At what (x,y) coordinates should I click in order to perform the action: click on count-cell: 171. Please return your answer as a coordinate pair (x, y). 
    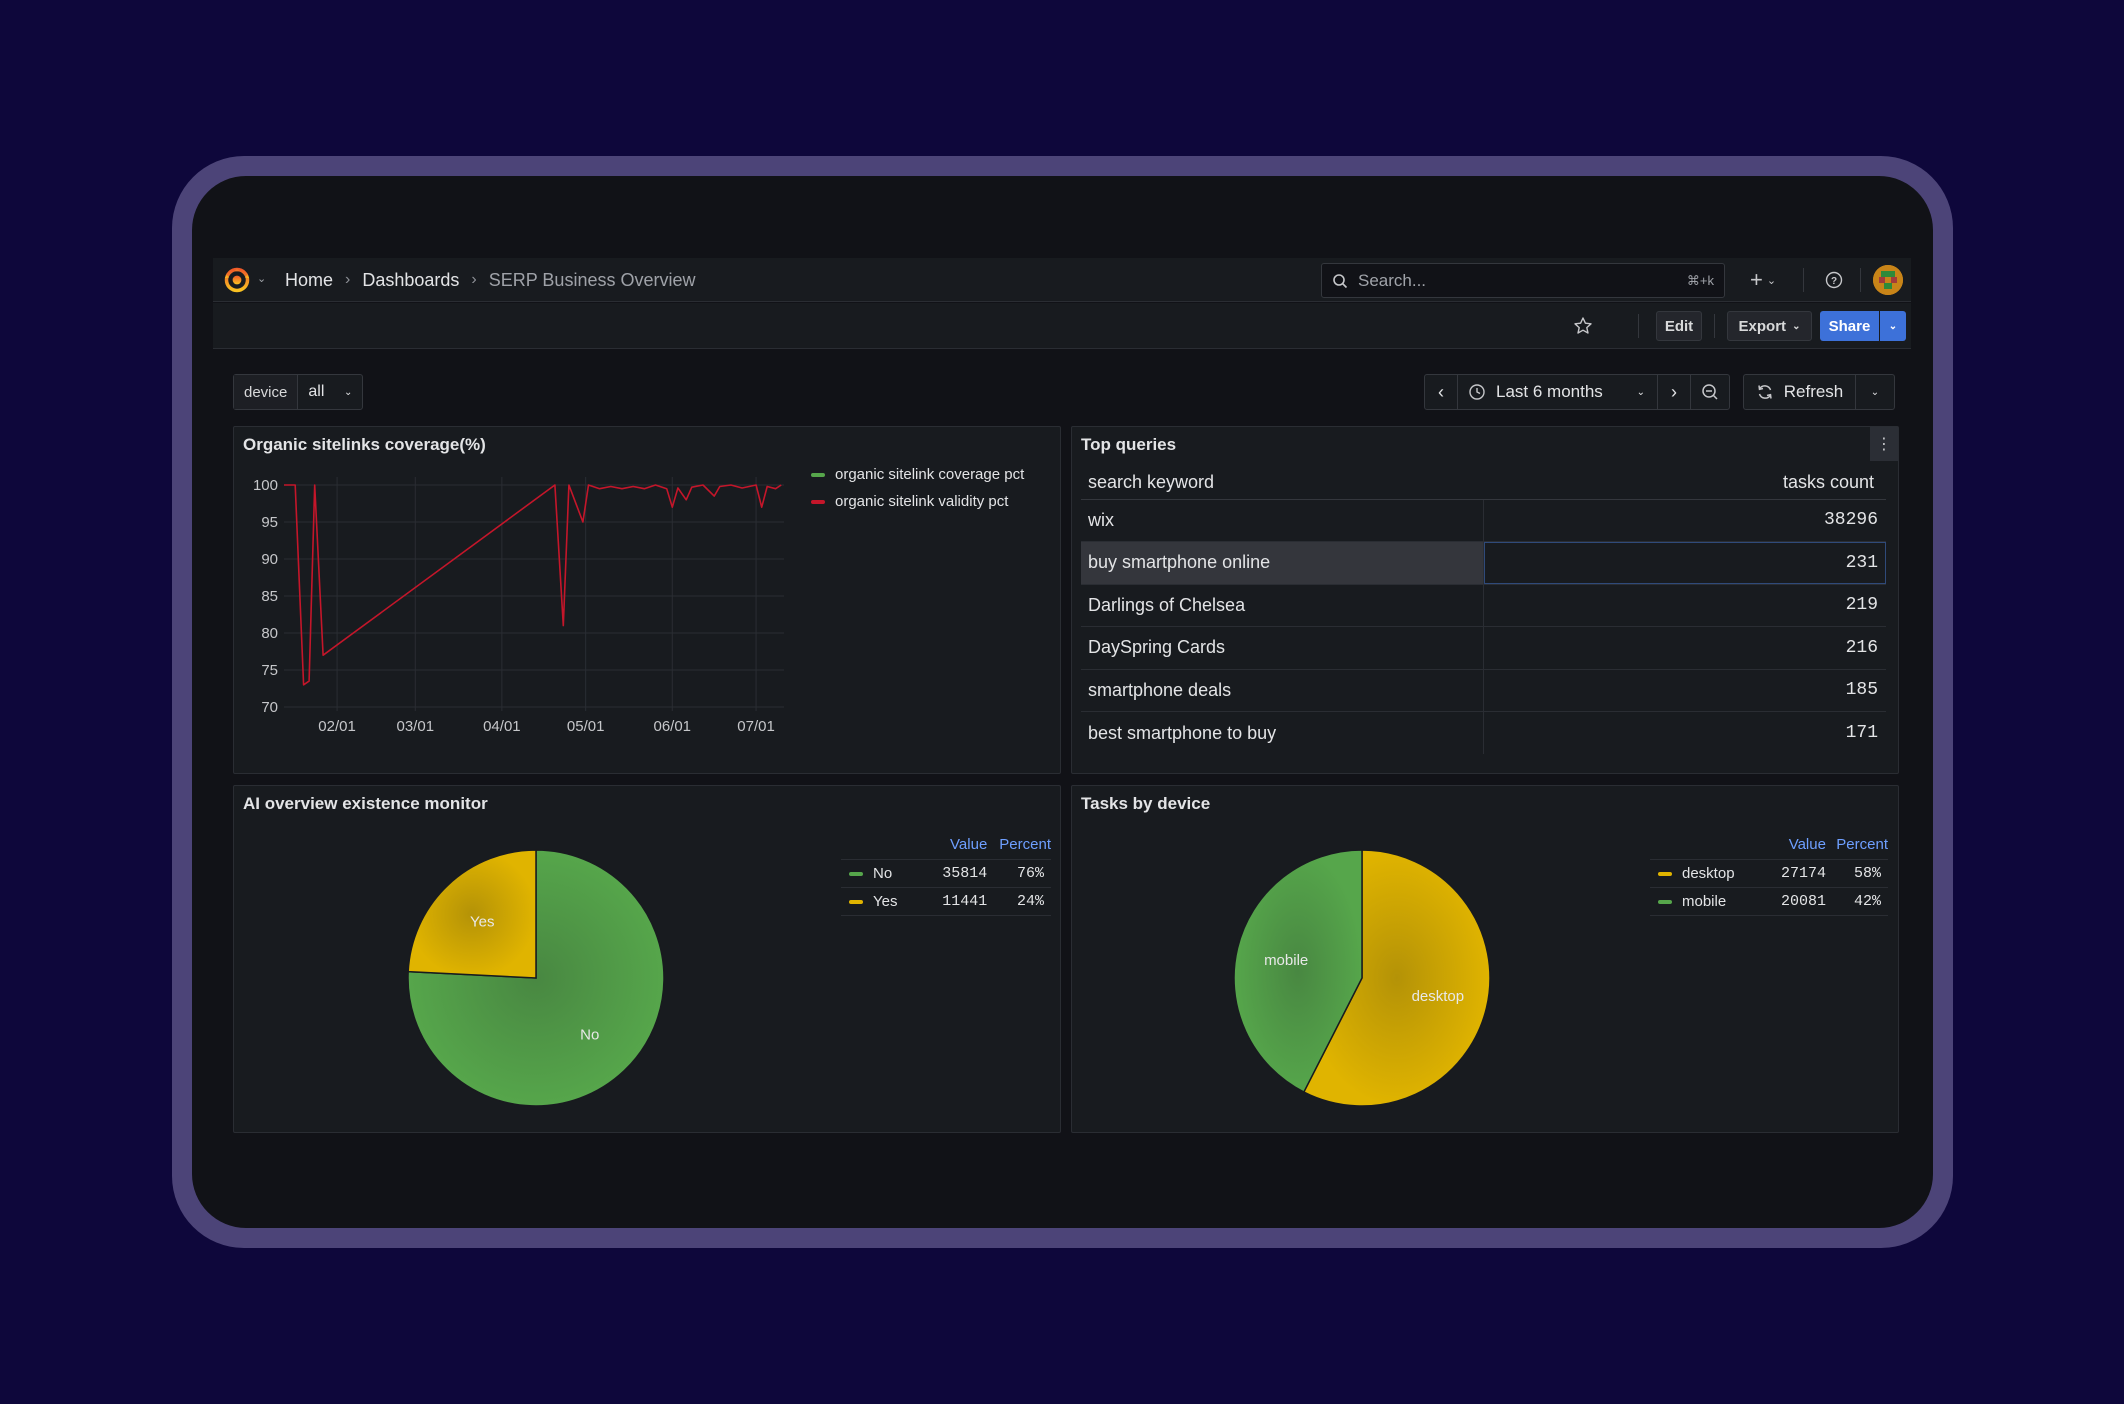
    Looking at the image, I should click on (1684, 732).